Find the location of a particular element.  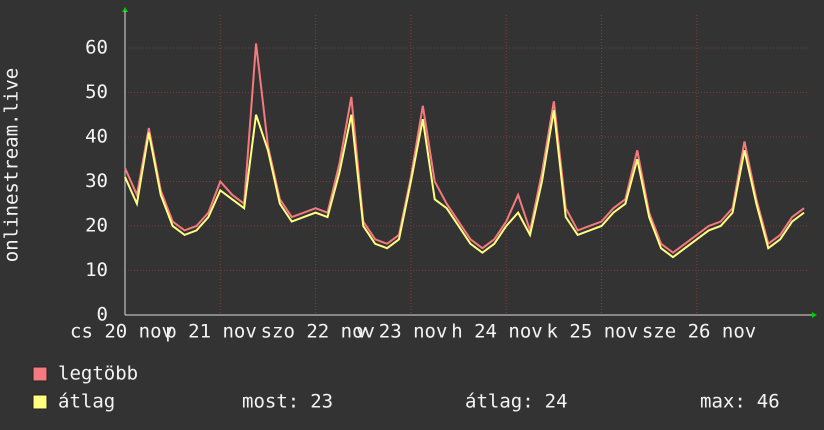

y-tick-label: 30 is located at coordinates (96, 181).